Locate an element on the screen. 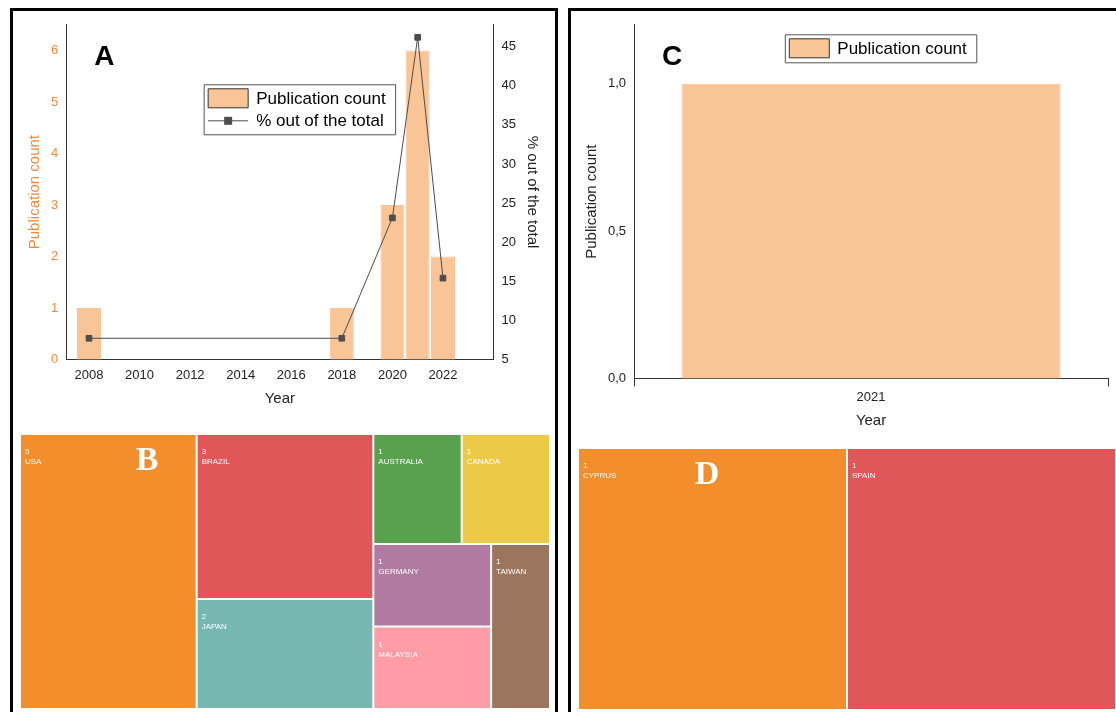  x-tick-label: 2021 is located at coordinates (871, 396).